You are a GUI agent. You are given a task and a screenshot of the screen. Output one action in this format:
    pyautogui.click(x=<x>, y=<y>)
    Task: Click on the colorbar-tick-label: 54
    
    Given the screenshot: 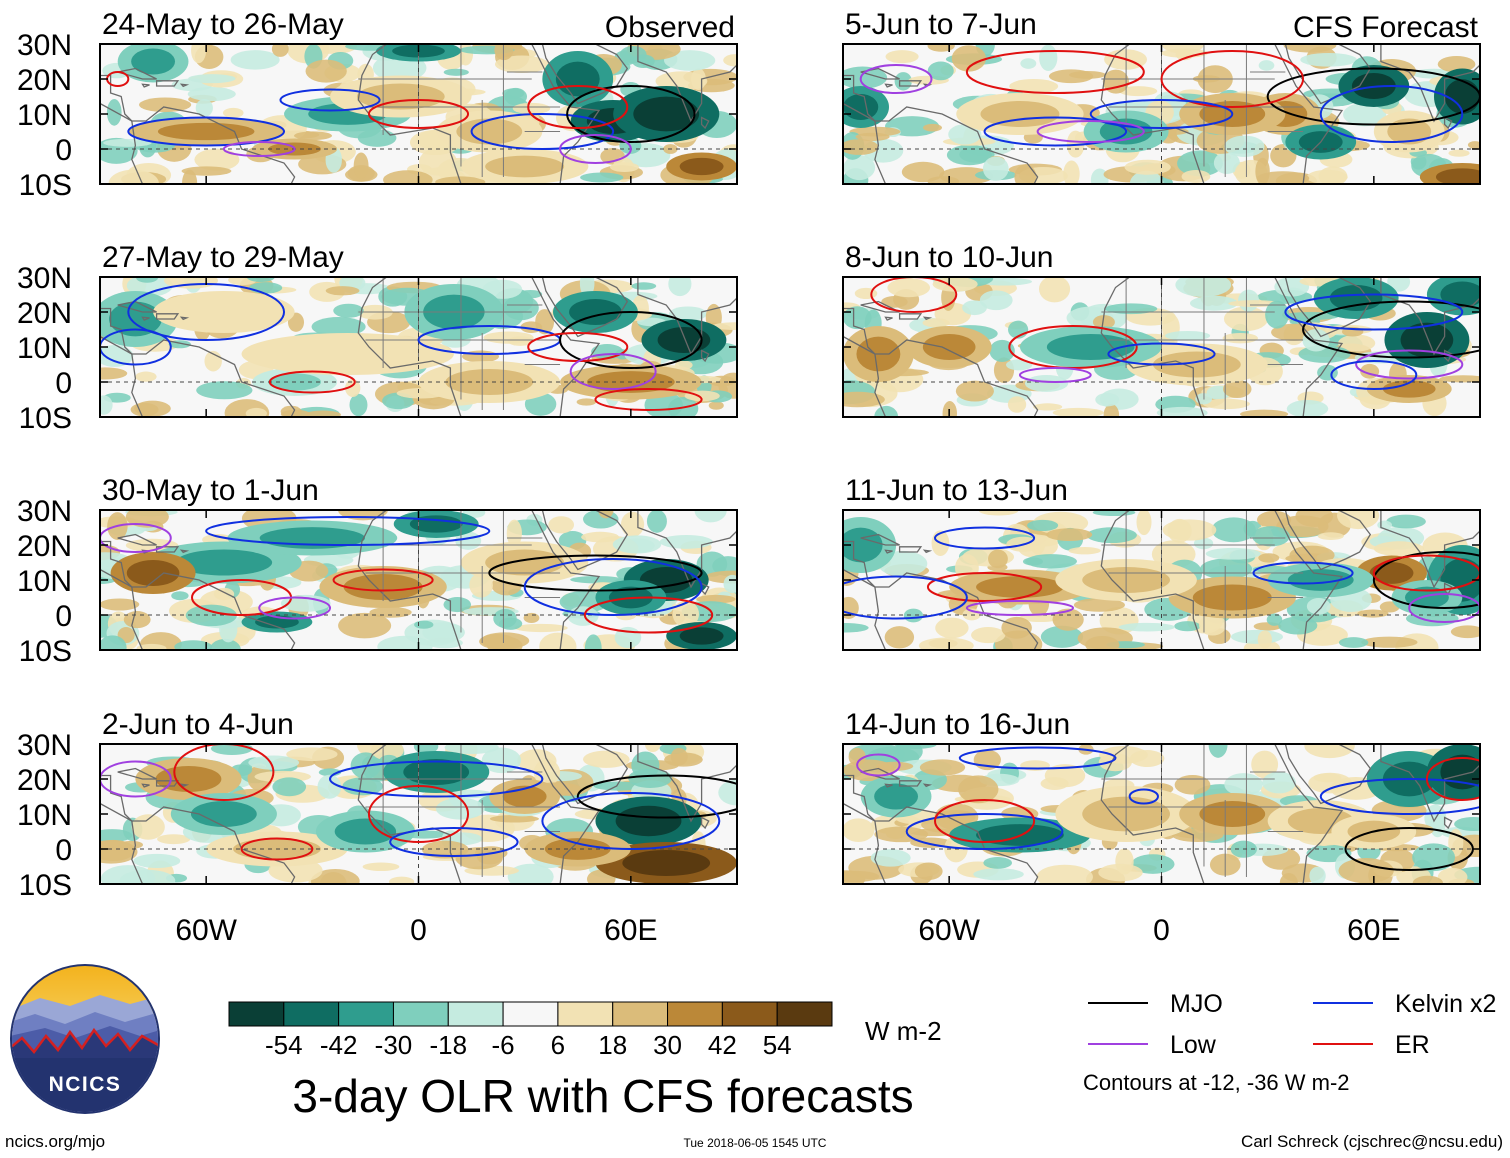 What is the action you would take?
    pyautogui.click(x=777, y=1045)
    